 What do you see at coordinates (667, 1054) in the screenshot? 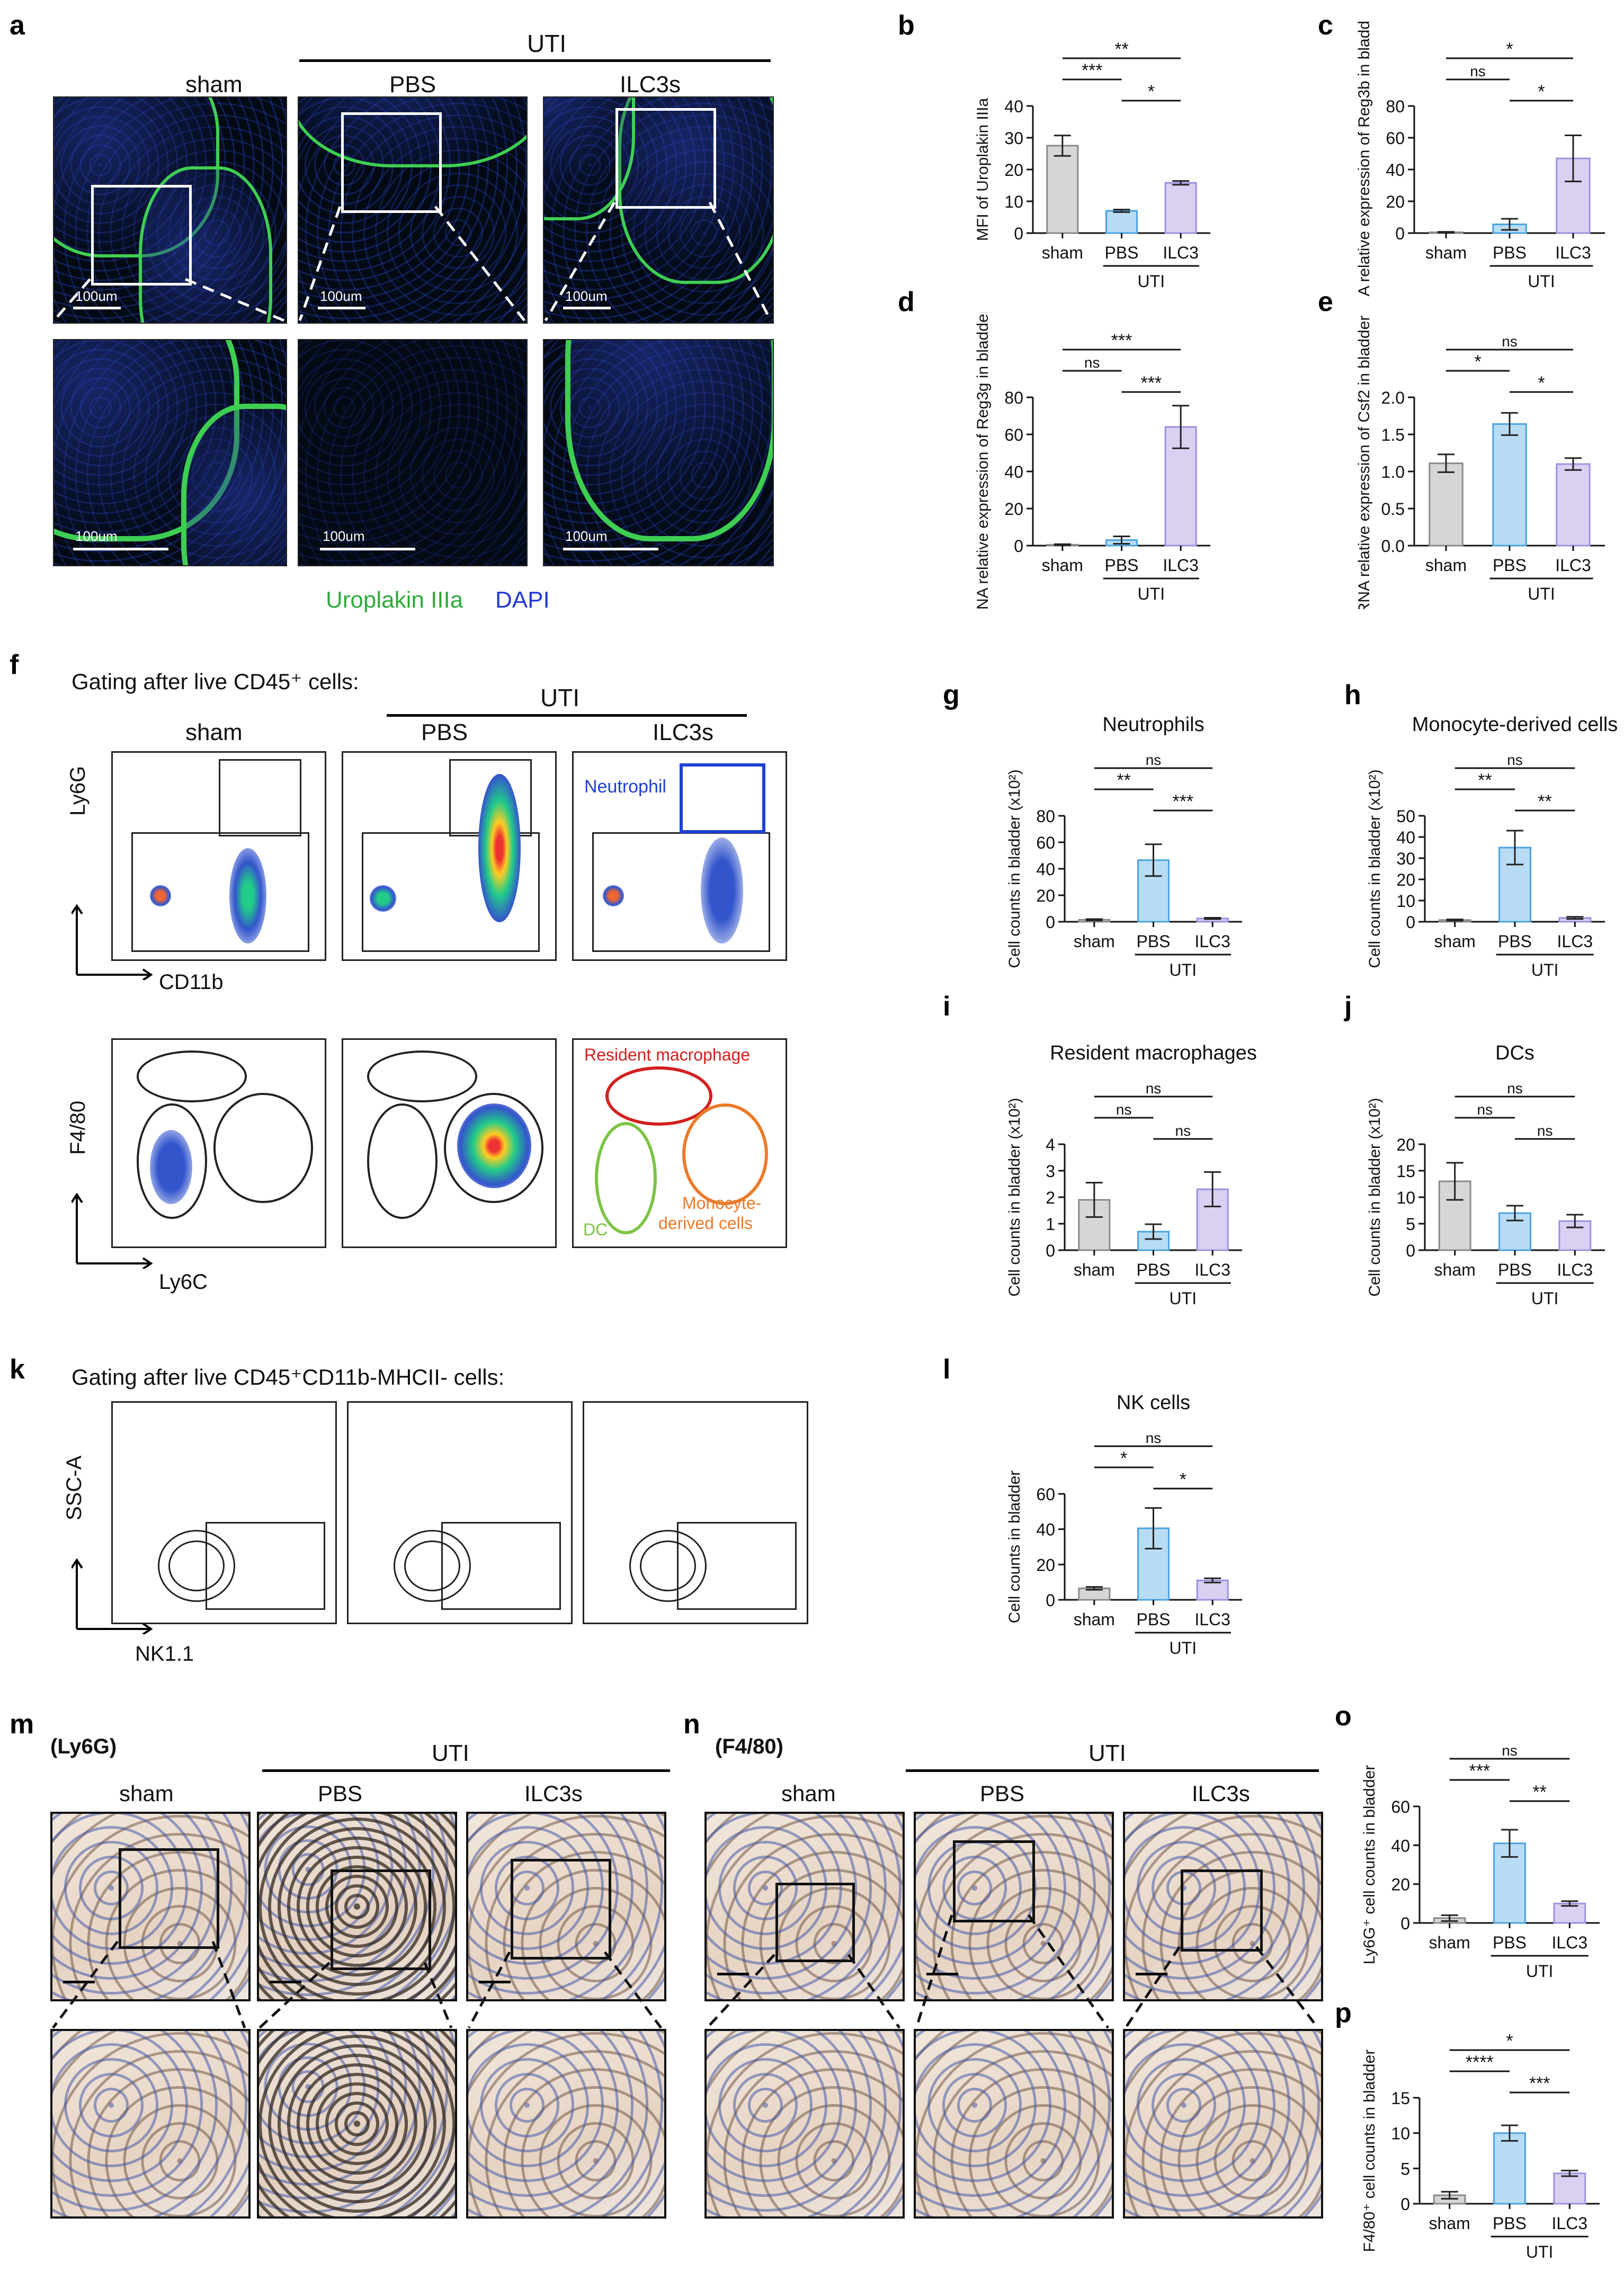
I see `resident-macrophage-label: Resident macrophage` at bounding box center [667, 1054].